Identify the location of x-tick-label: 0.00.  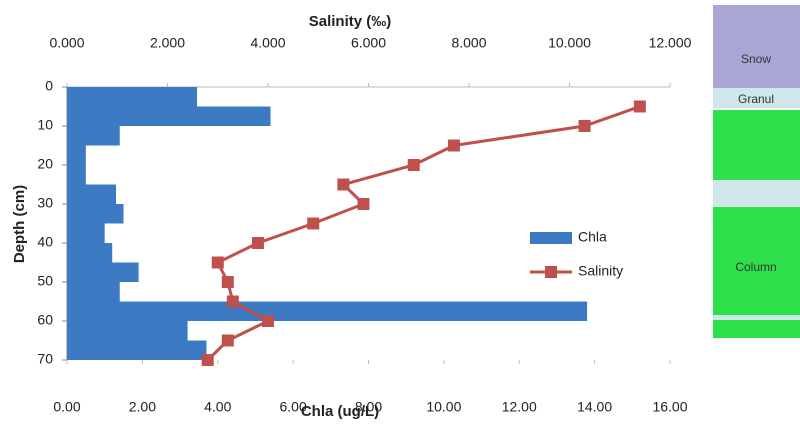
(66, 407).